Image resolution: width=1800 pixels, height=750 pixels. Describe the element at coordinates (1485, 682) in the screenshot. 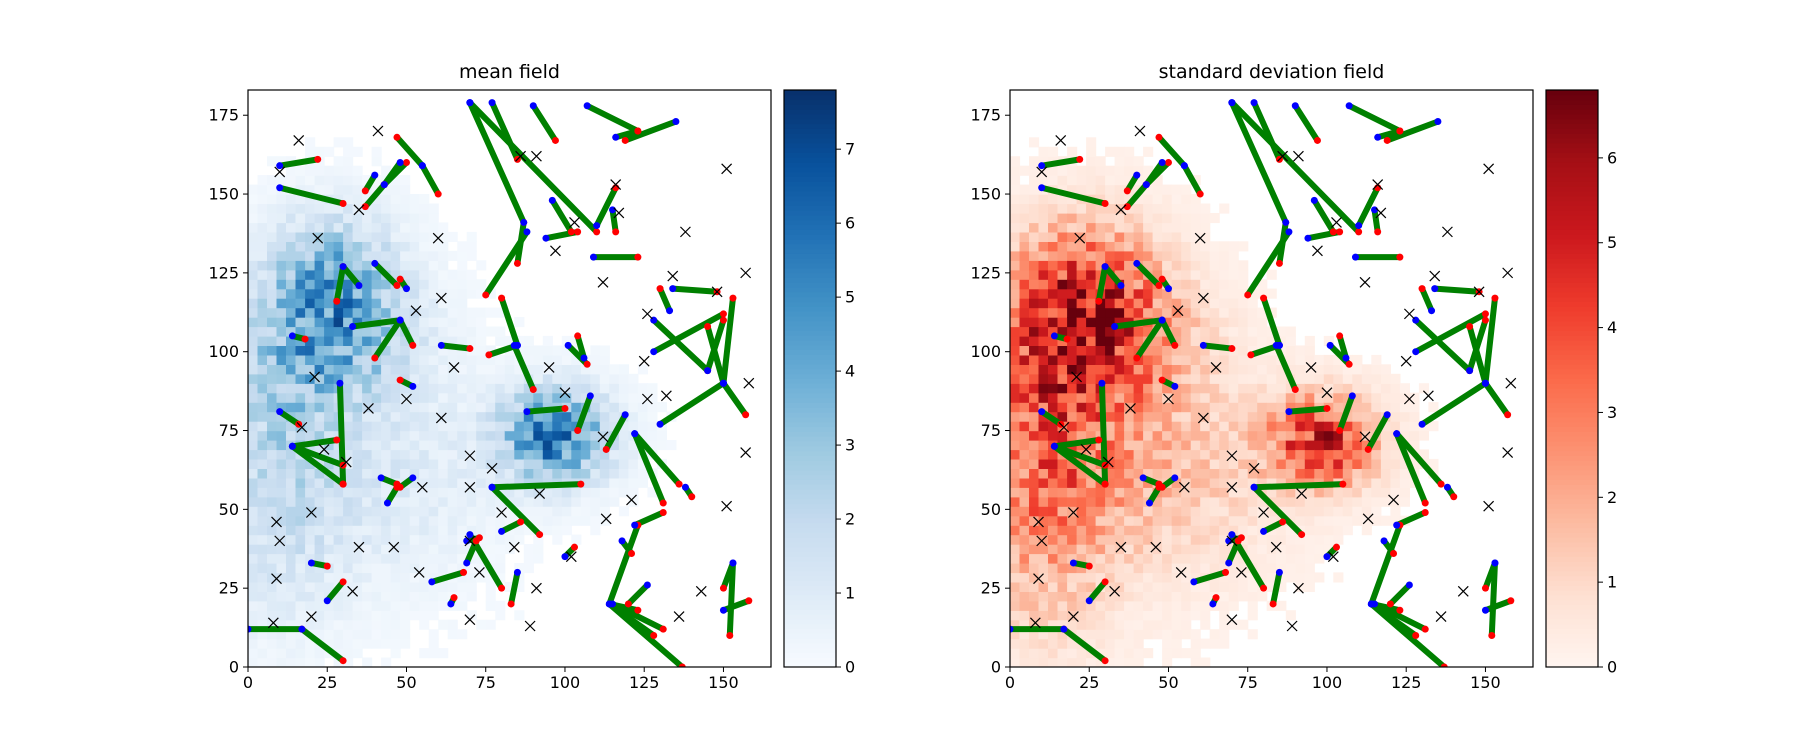

I see `x-tick-label: 150` at that location.